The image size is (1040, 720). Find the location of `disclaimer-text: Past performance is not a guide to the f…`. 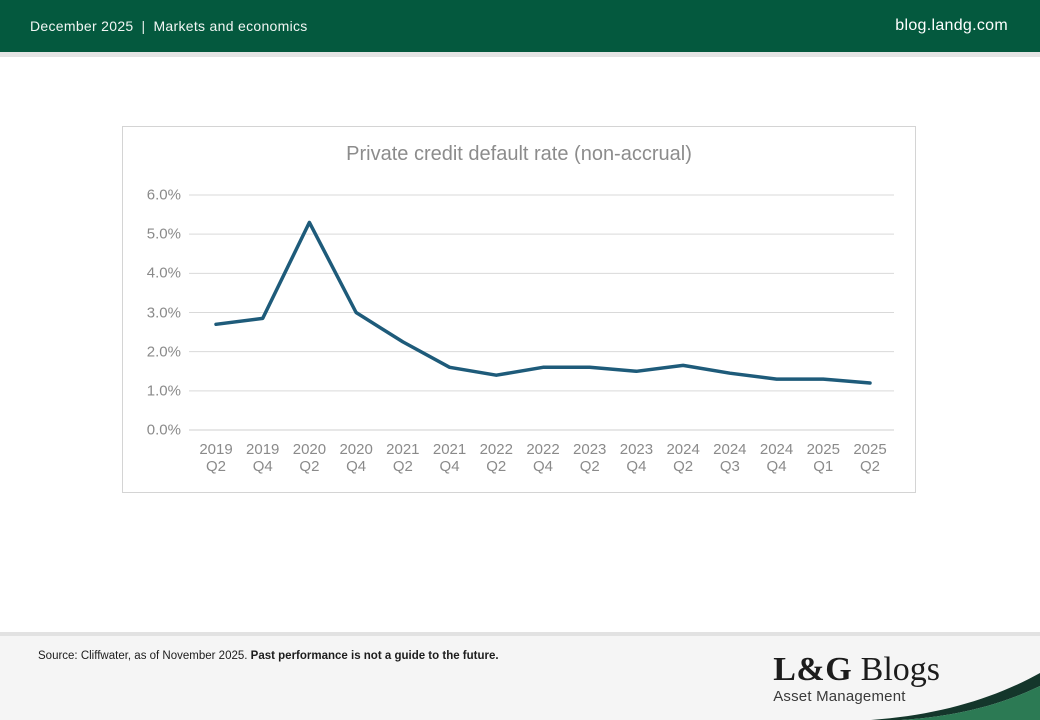

disclaimer-text: Past performance is not a guide to the f… is located at coordinates (374, 656).